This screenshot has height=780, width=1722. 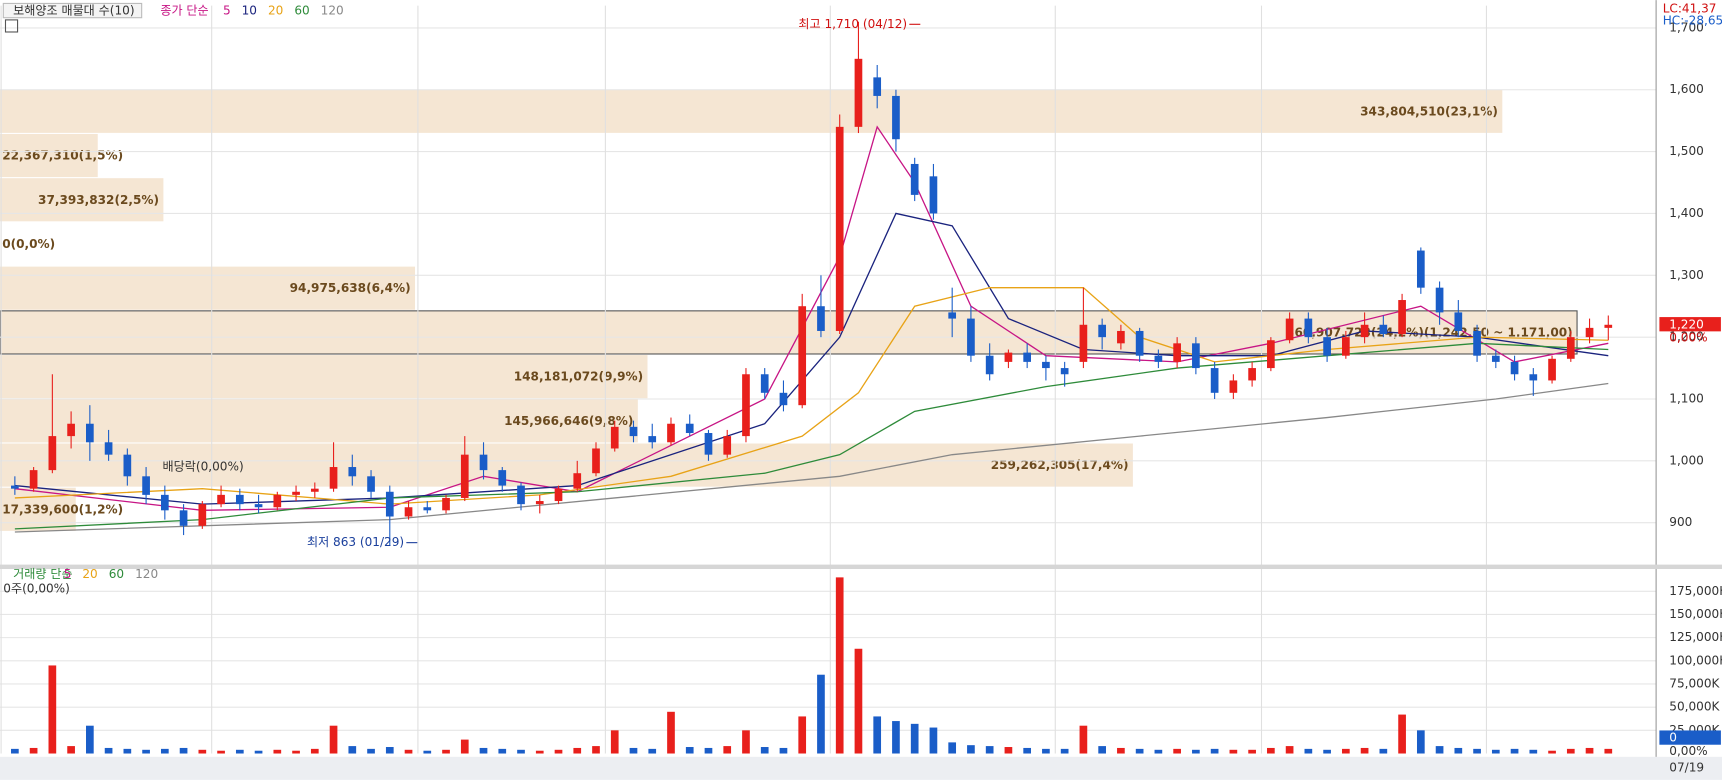 I want to click on legend: 5 10 20 60 120, so click(x=283, y=11).